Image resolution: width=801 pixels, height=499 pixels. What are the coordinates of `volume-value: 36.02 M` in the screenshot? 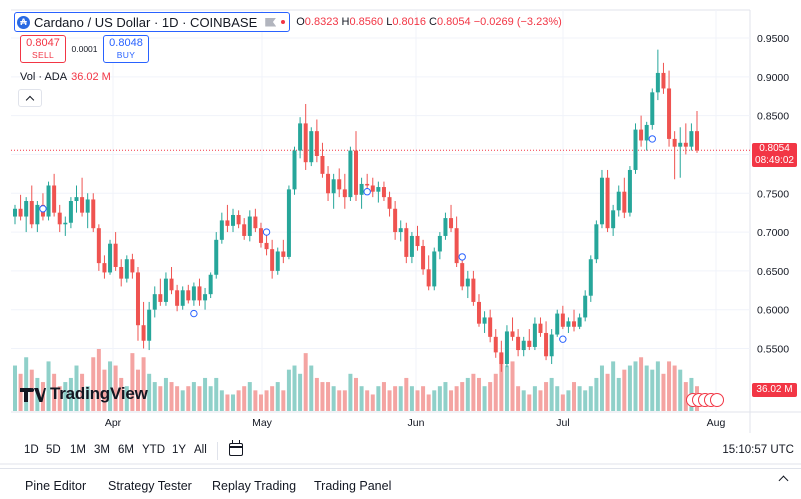 It's located at (91, 77).